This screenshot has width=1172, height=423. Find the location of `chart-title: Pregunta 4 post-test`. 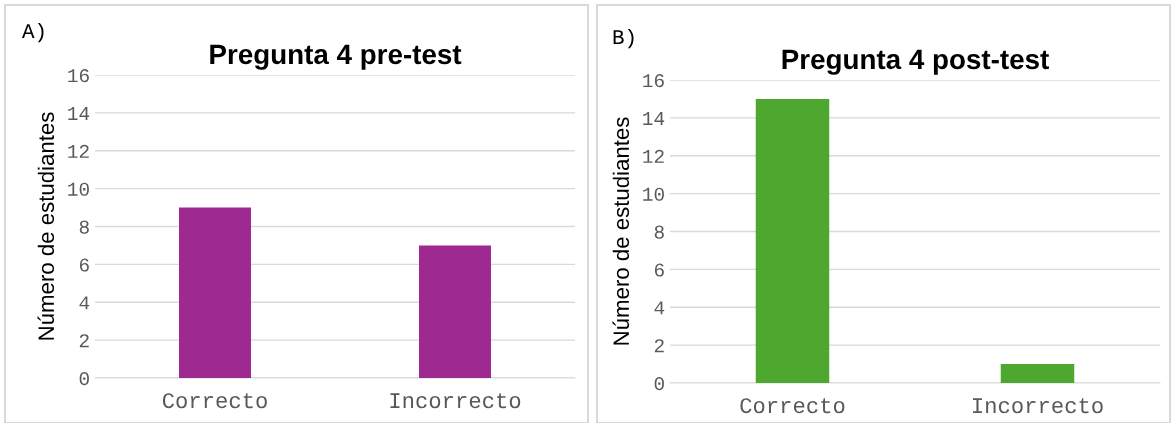

chart-title: Pregunta 4 post-test is located at coordinates (915, 62).